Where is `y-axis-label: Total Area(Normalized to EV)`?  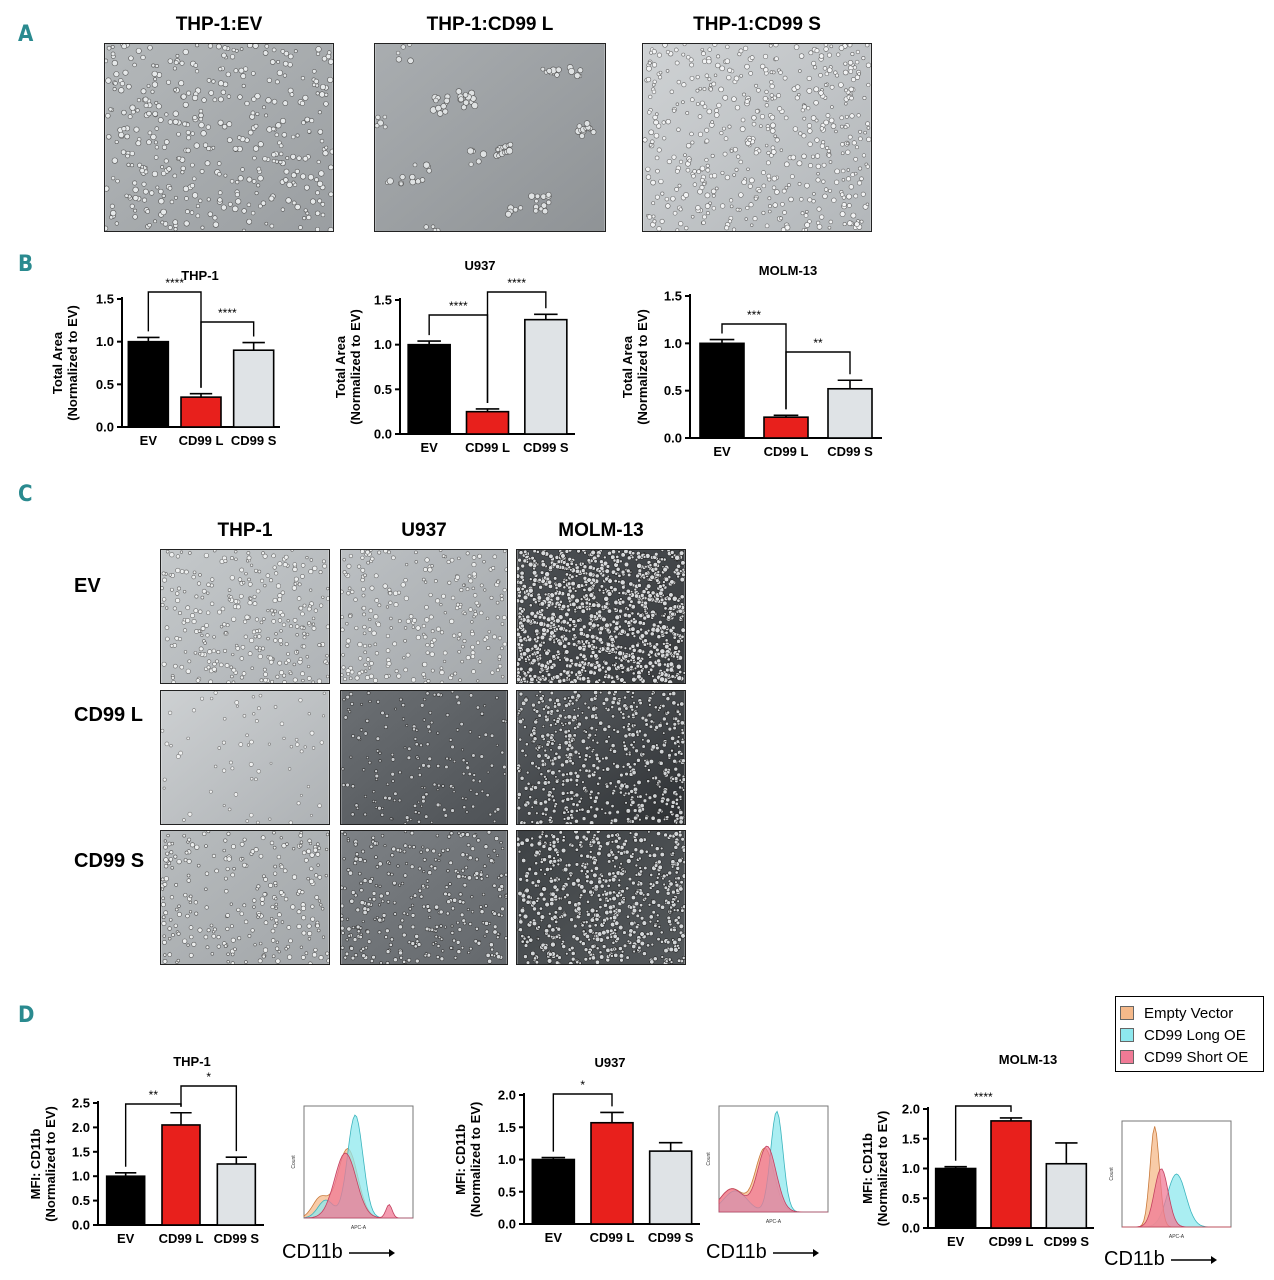
y-axis-label: Total Area(Normalized to EV) is located at coordinates (635, 367).